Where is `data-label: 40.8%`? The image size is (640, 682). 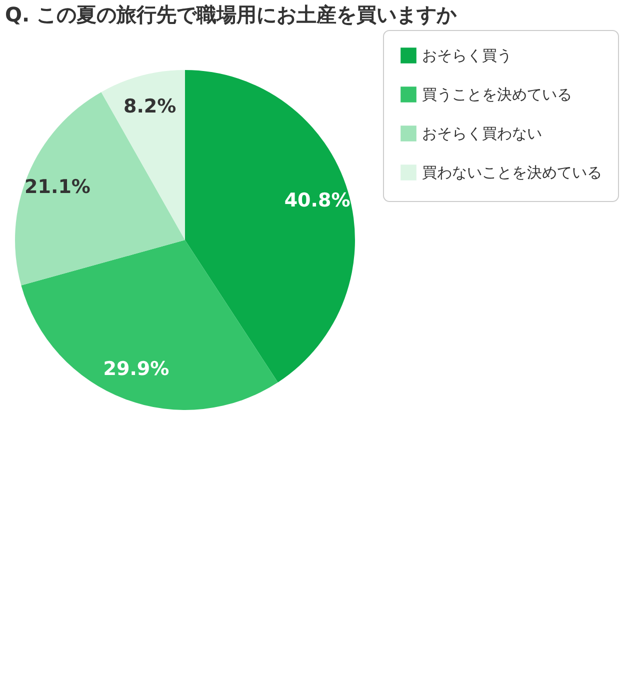 data-label: 40.8% is located at coordinates (317, 201).